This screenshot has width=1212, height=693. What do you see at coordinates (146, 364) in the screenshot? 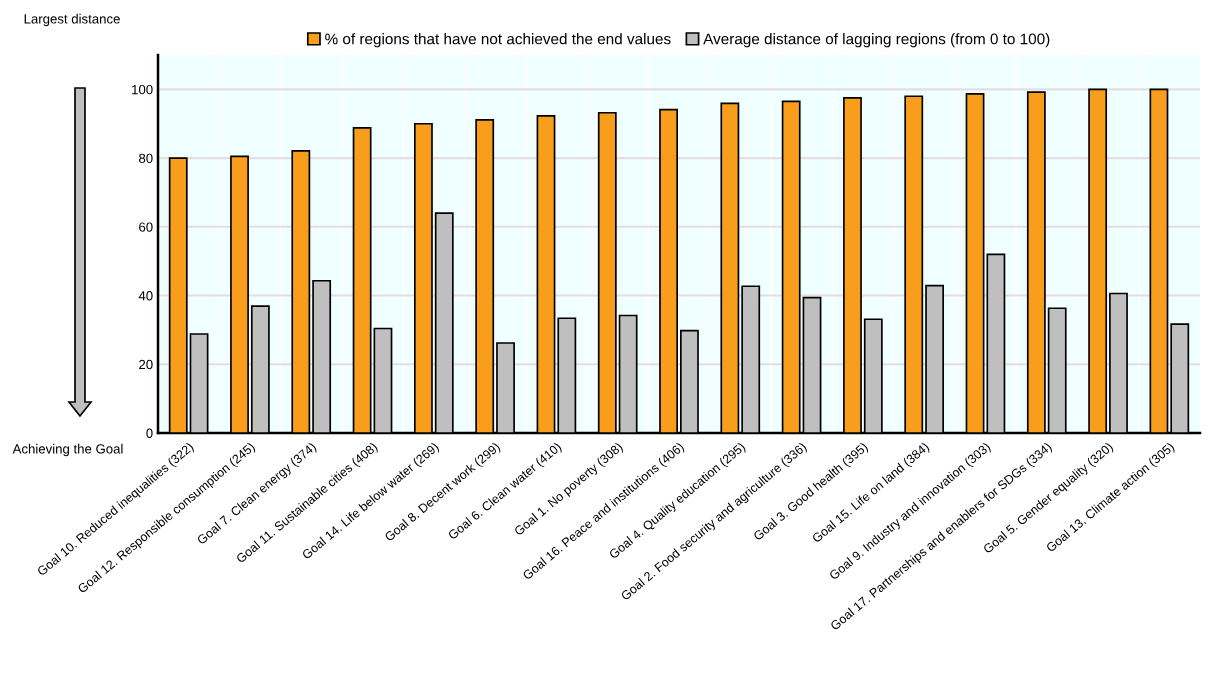
I see `y-tick-label: 20` at bounding box center [146, 364].